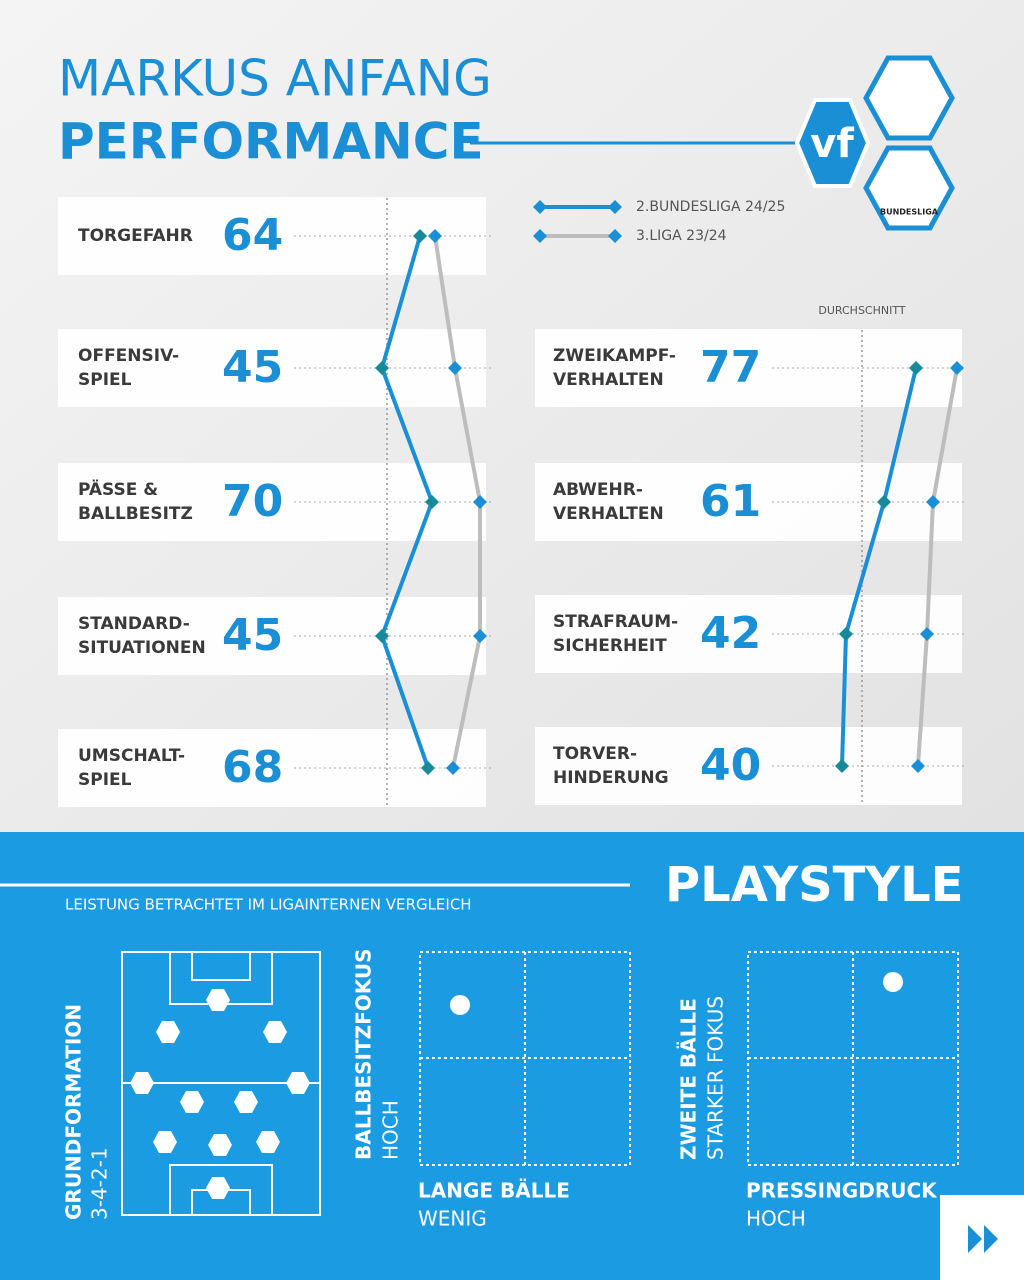 This screenshot has height=1280, width=1024. What do you see at coordinates (909, 212) in the screenshot?
I see `logo-league-text: BUNDESLIGA` at bounding box center [909, 212].